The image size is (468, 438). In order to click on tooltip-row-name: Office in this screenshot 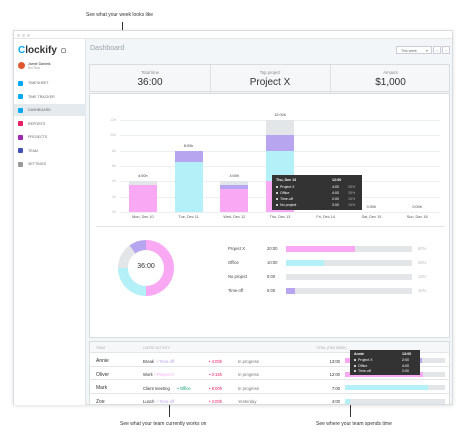, I will do `click(363, 365)`.